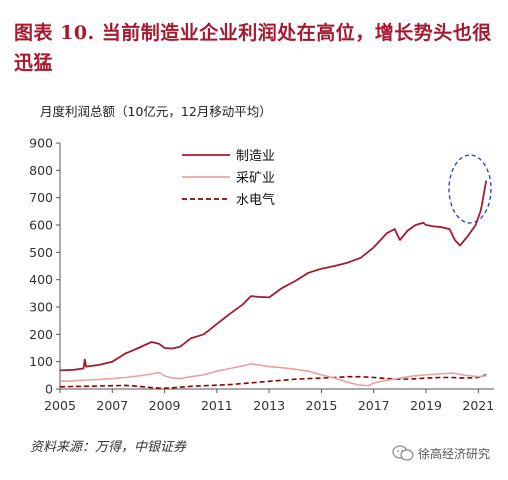 The image size is (508, 480). I want to click on x-tick-label: 2007, so click(112, 405).